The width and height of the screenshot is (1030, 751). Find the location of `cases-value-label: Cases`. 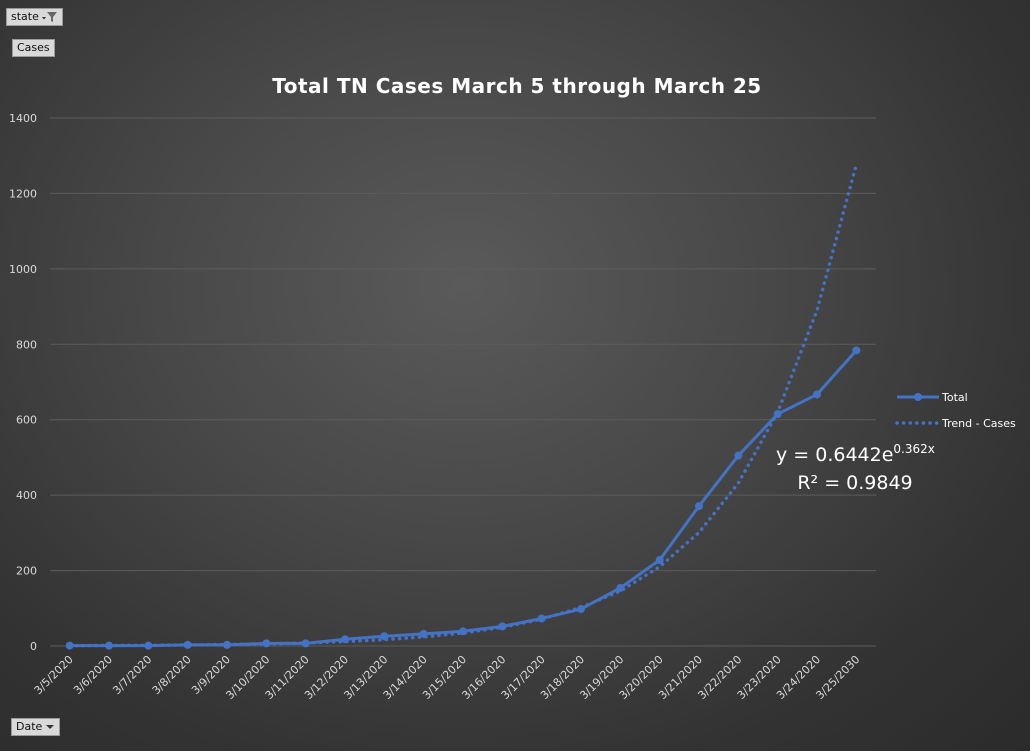

cases-value-label: Cases is located at coordinates (33, 47).